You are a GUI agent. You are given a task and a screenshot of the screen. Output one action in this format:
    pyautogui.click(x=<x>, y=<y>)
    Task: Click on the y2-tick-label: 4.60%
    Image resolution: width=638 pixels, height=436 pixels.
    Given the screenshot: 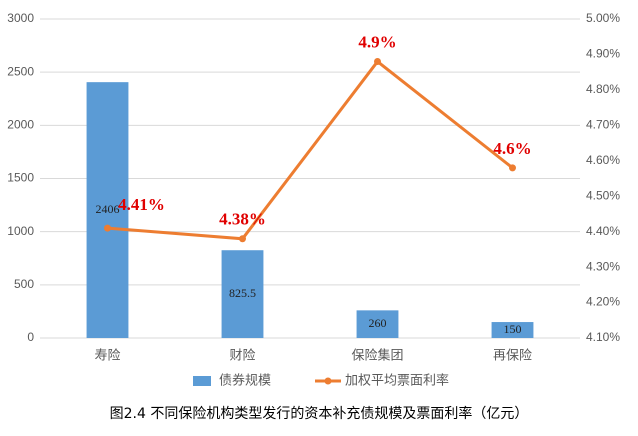 What is the action you would take?
    pyautogui.click(x=603, y=160)
    